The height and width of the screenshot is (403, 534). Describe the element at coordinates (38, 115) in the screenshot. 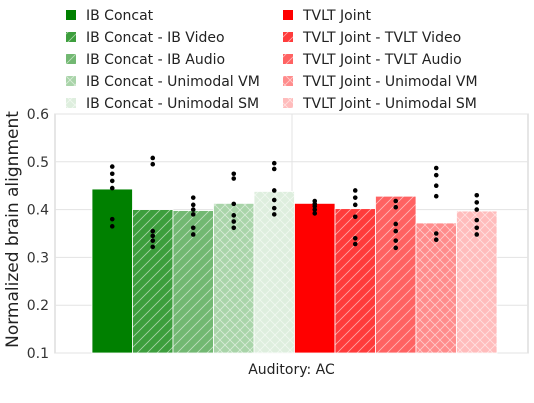

I see `y-tick-label: 0.6` at that location.